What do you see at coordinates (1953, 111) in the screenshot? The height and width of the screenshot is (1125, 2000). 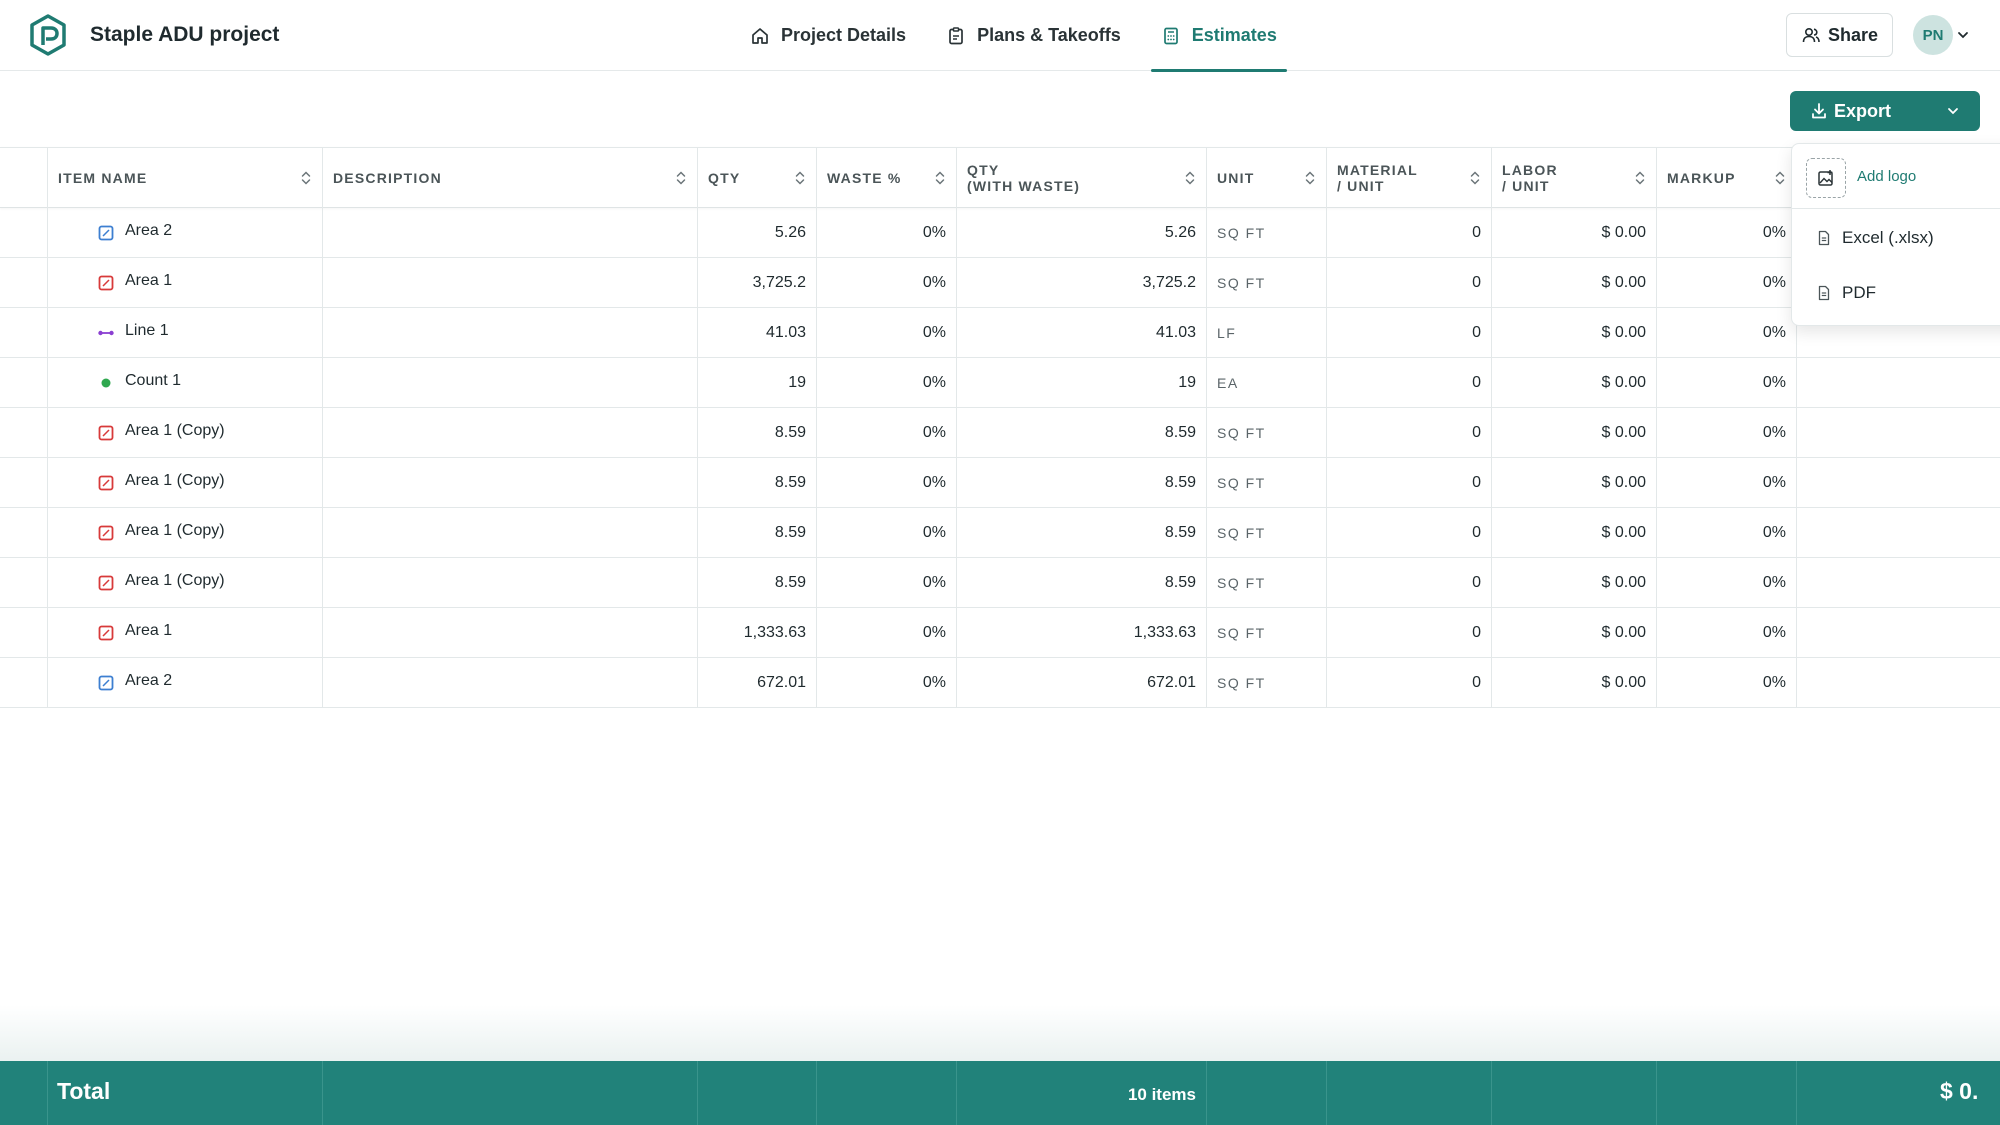 I see `chevron-down-icon` at bounding box center [1953, 111].